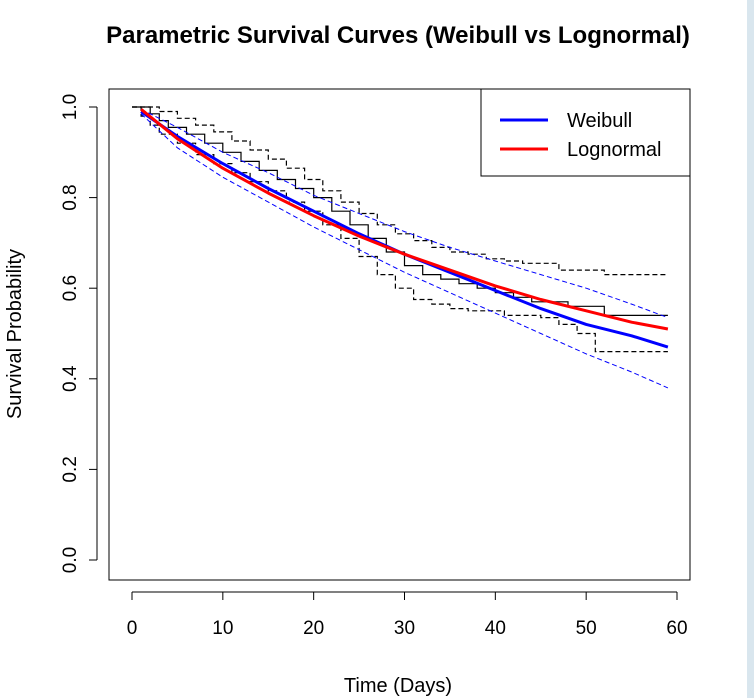  Describe the element at coordinates (313, 628) in the screenshot. I see `x-tick-label: 20` at that location.